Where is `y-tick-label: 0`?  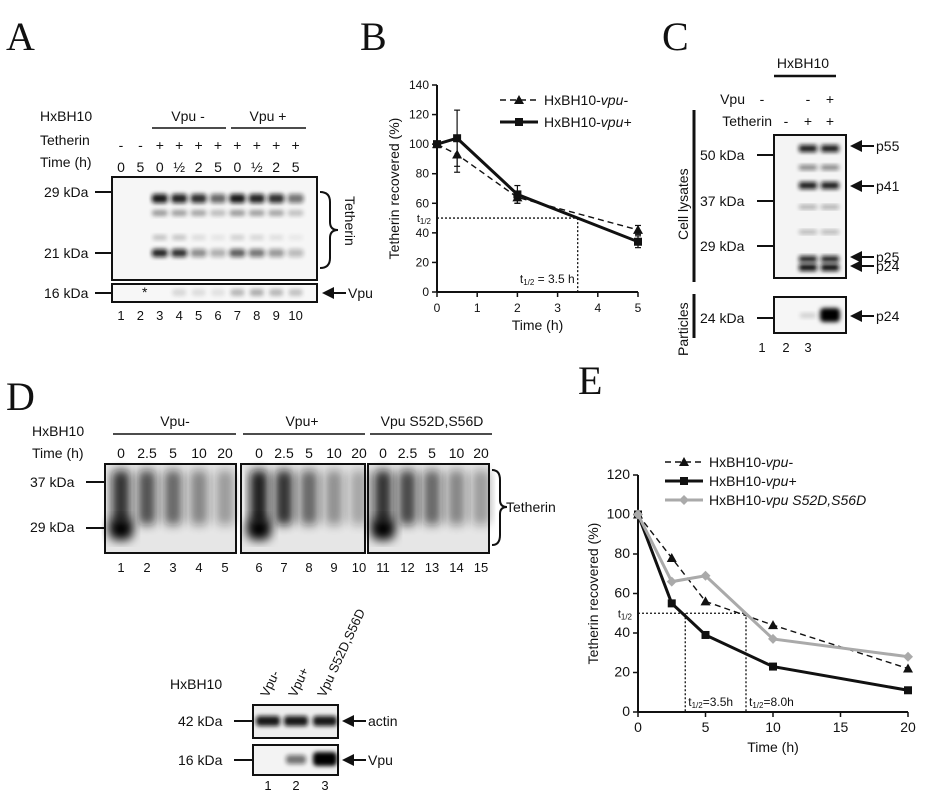
y-tick-label: 0 is located at coordinates (425, 292).